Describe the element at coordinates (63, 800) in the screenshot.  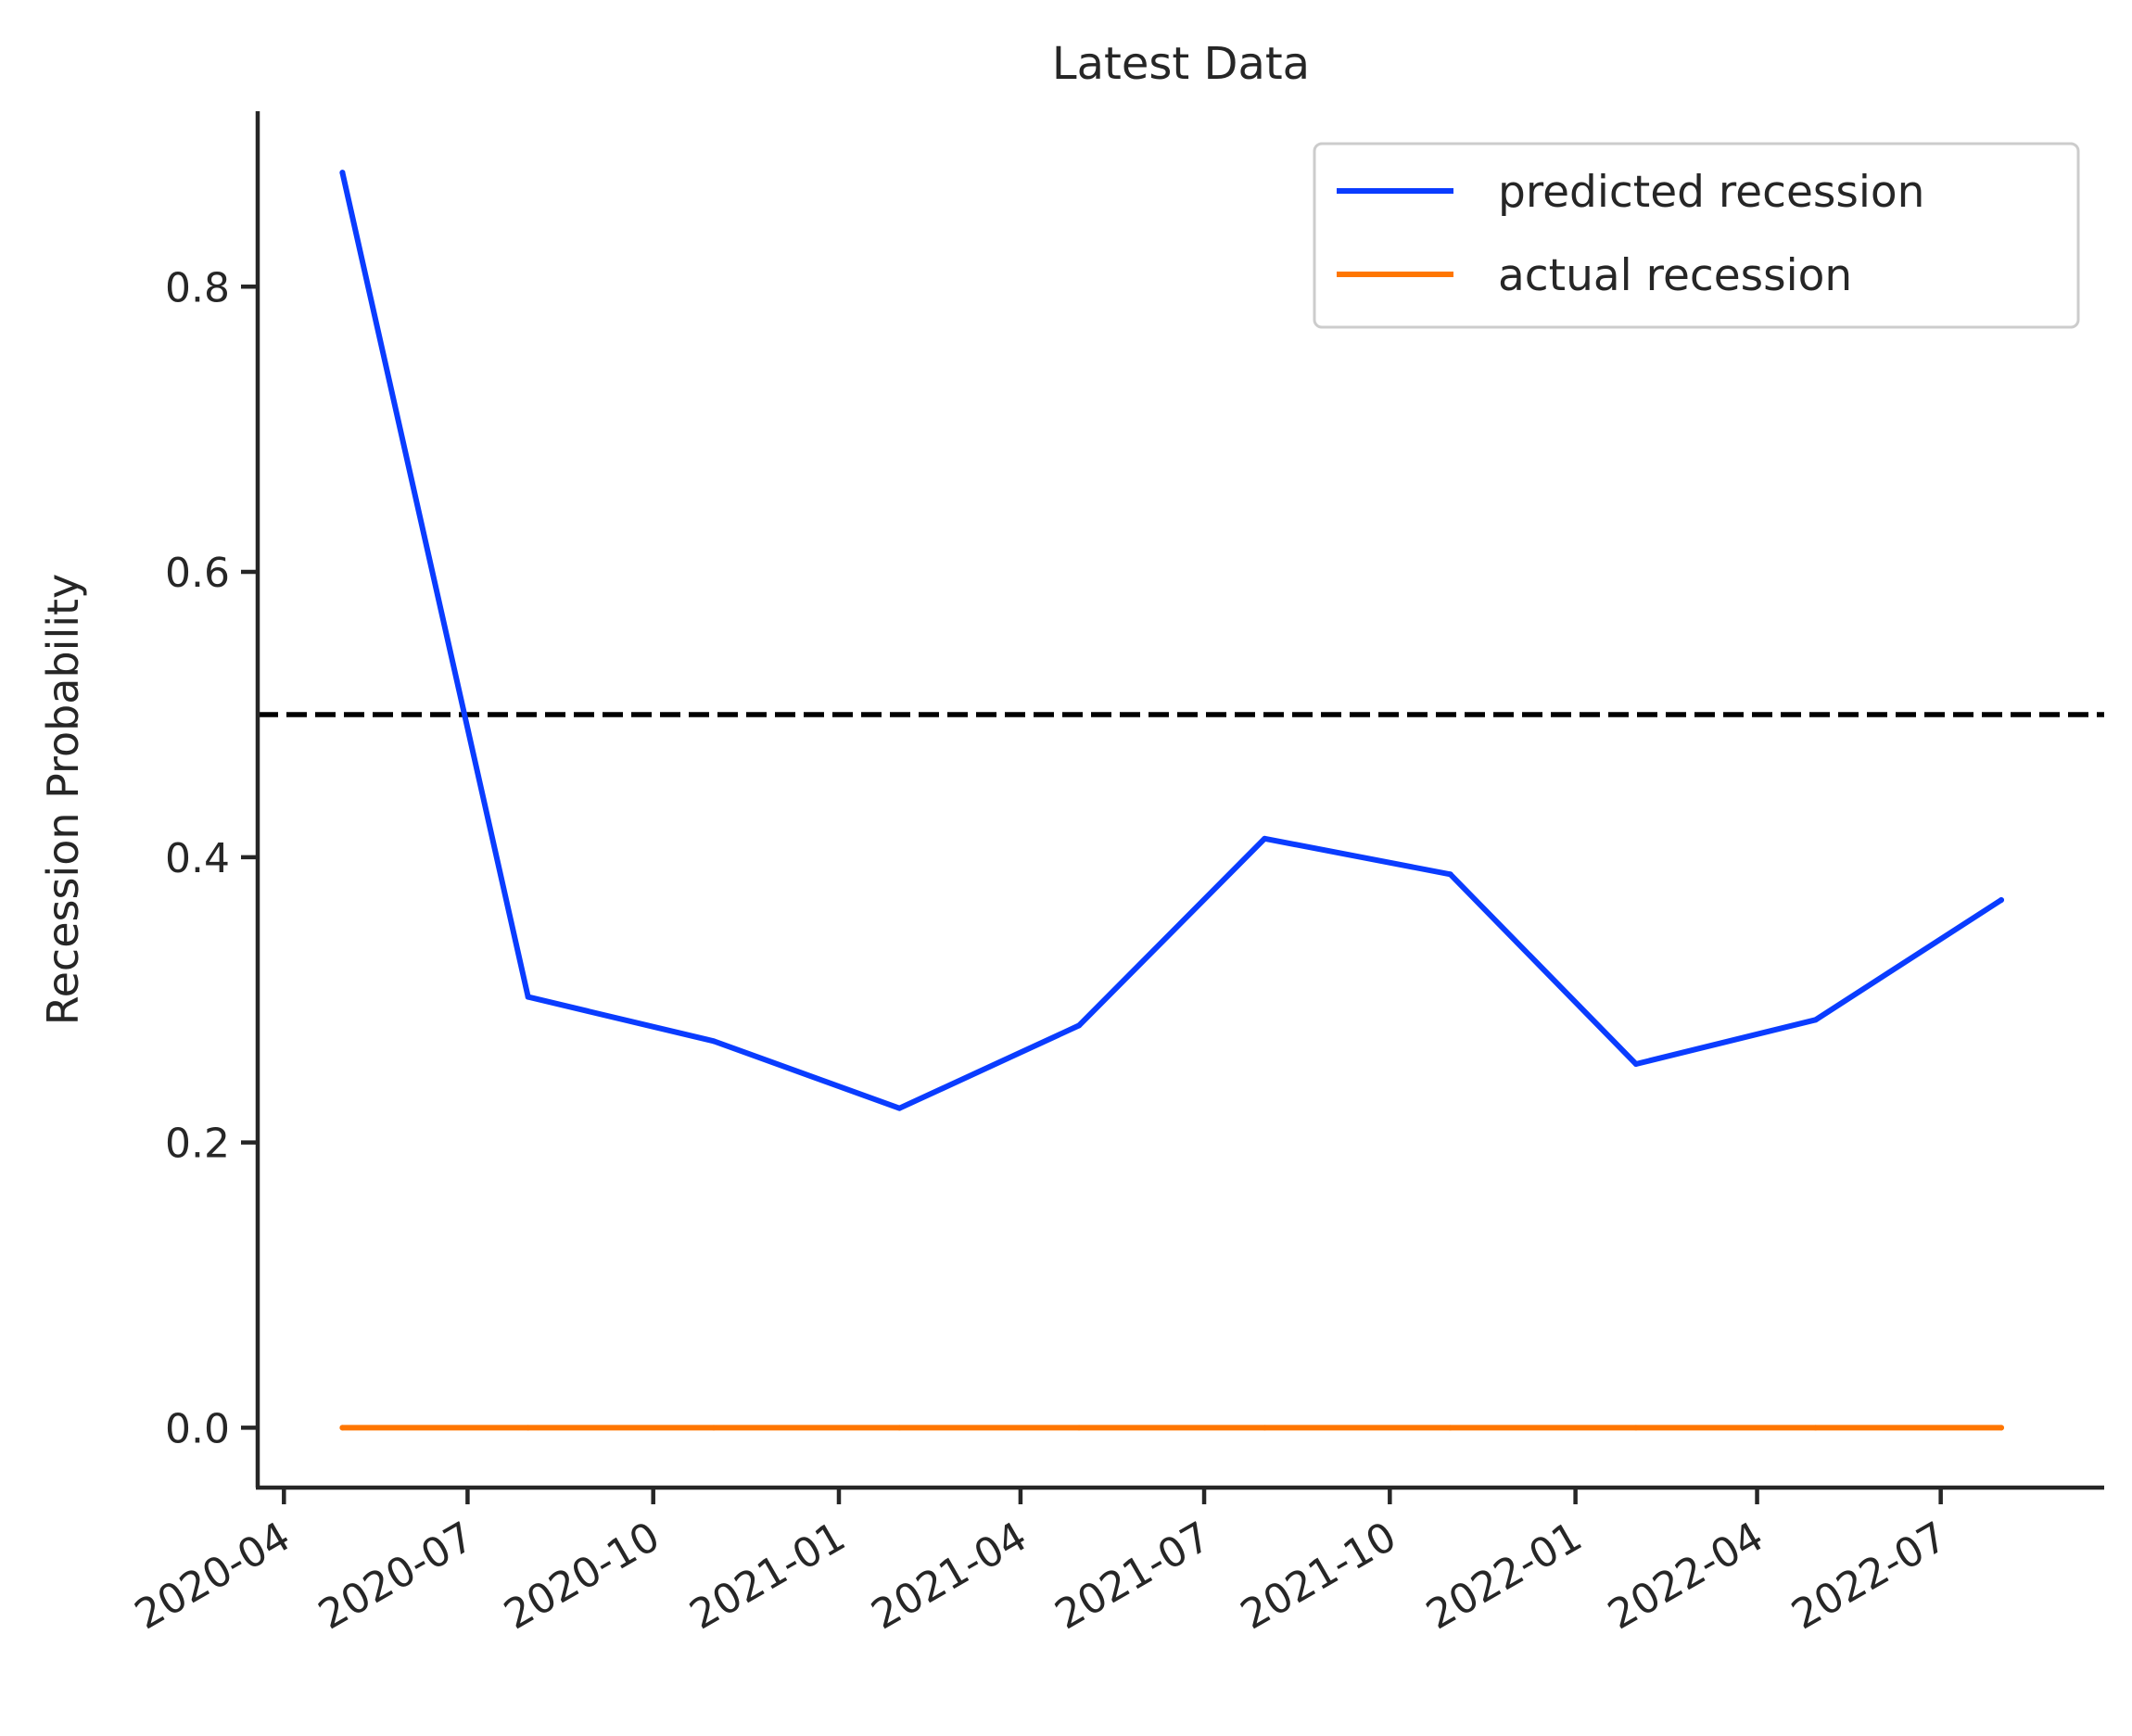
I see `y-axis-label: Recession Probability` at that location.